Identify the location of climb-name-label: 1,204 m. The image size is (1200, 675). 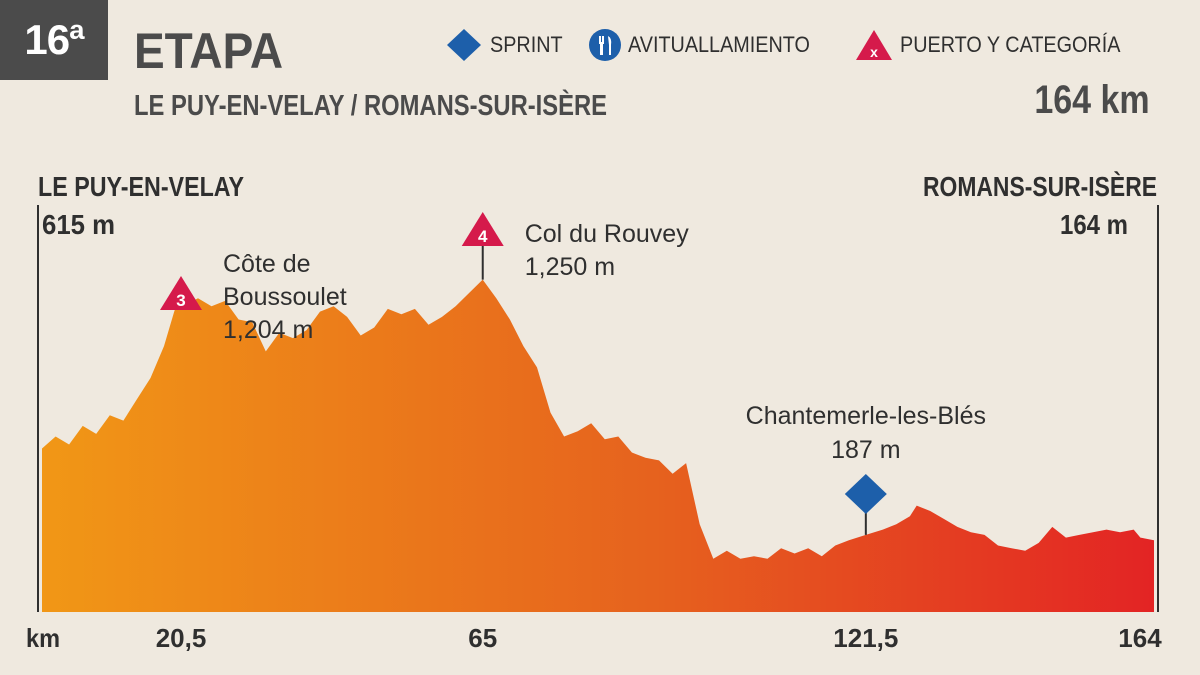
(268, 330).